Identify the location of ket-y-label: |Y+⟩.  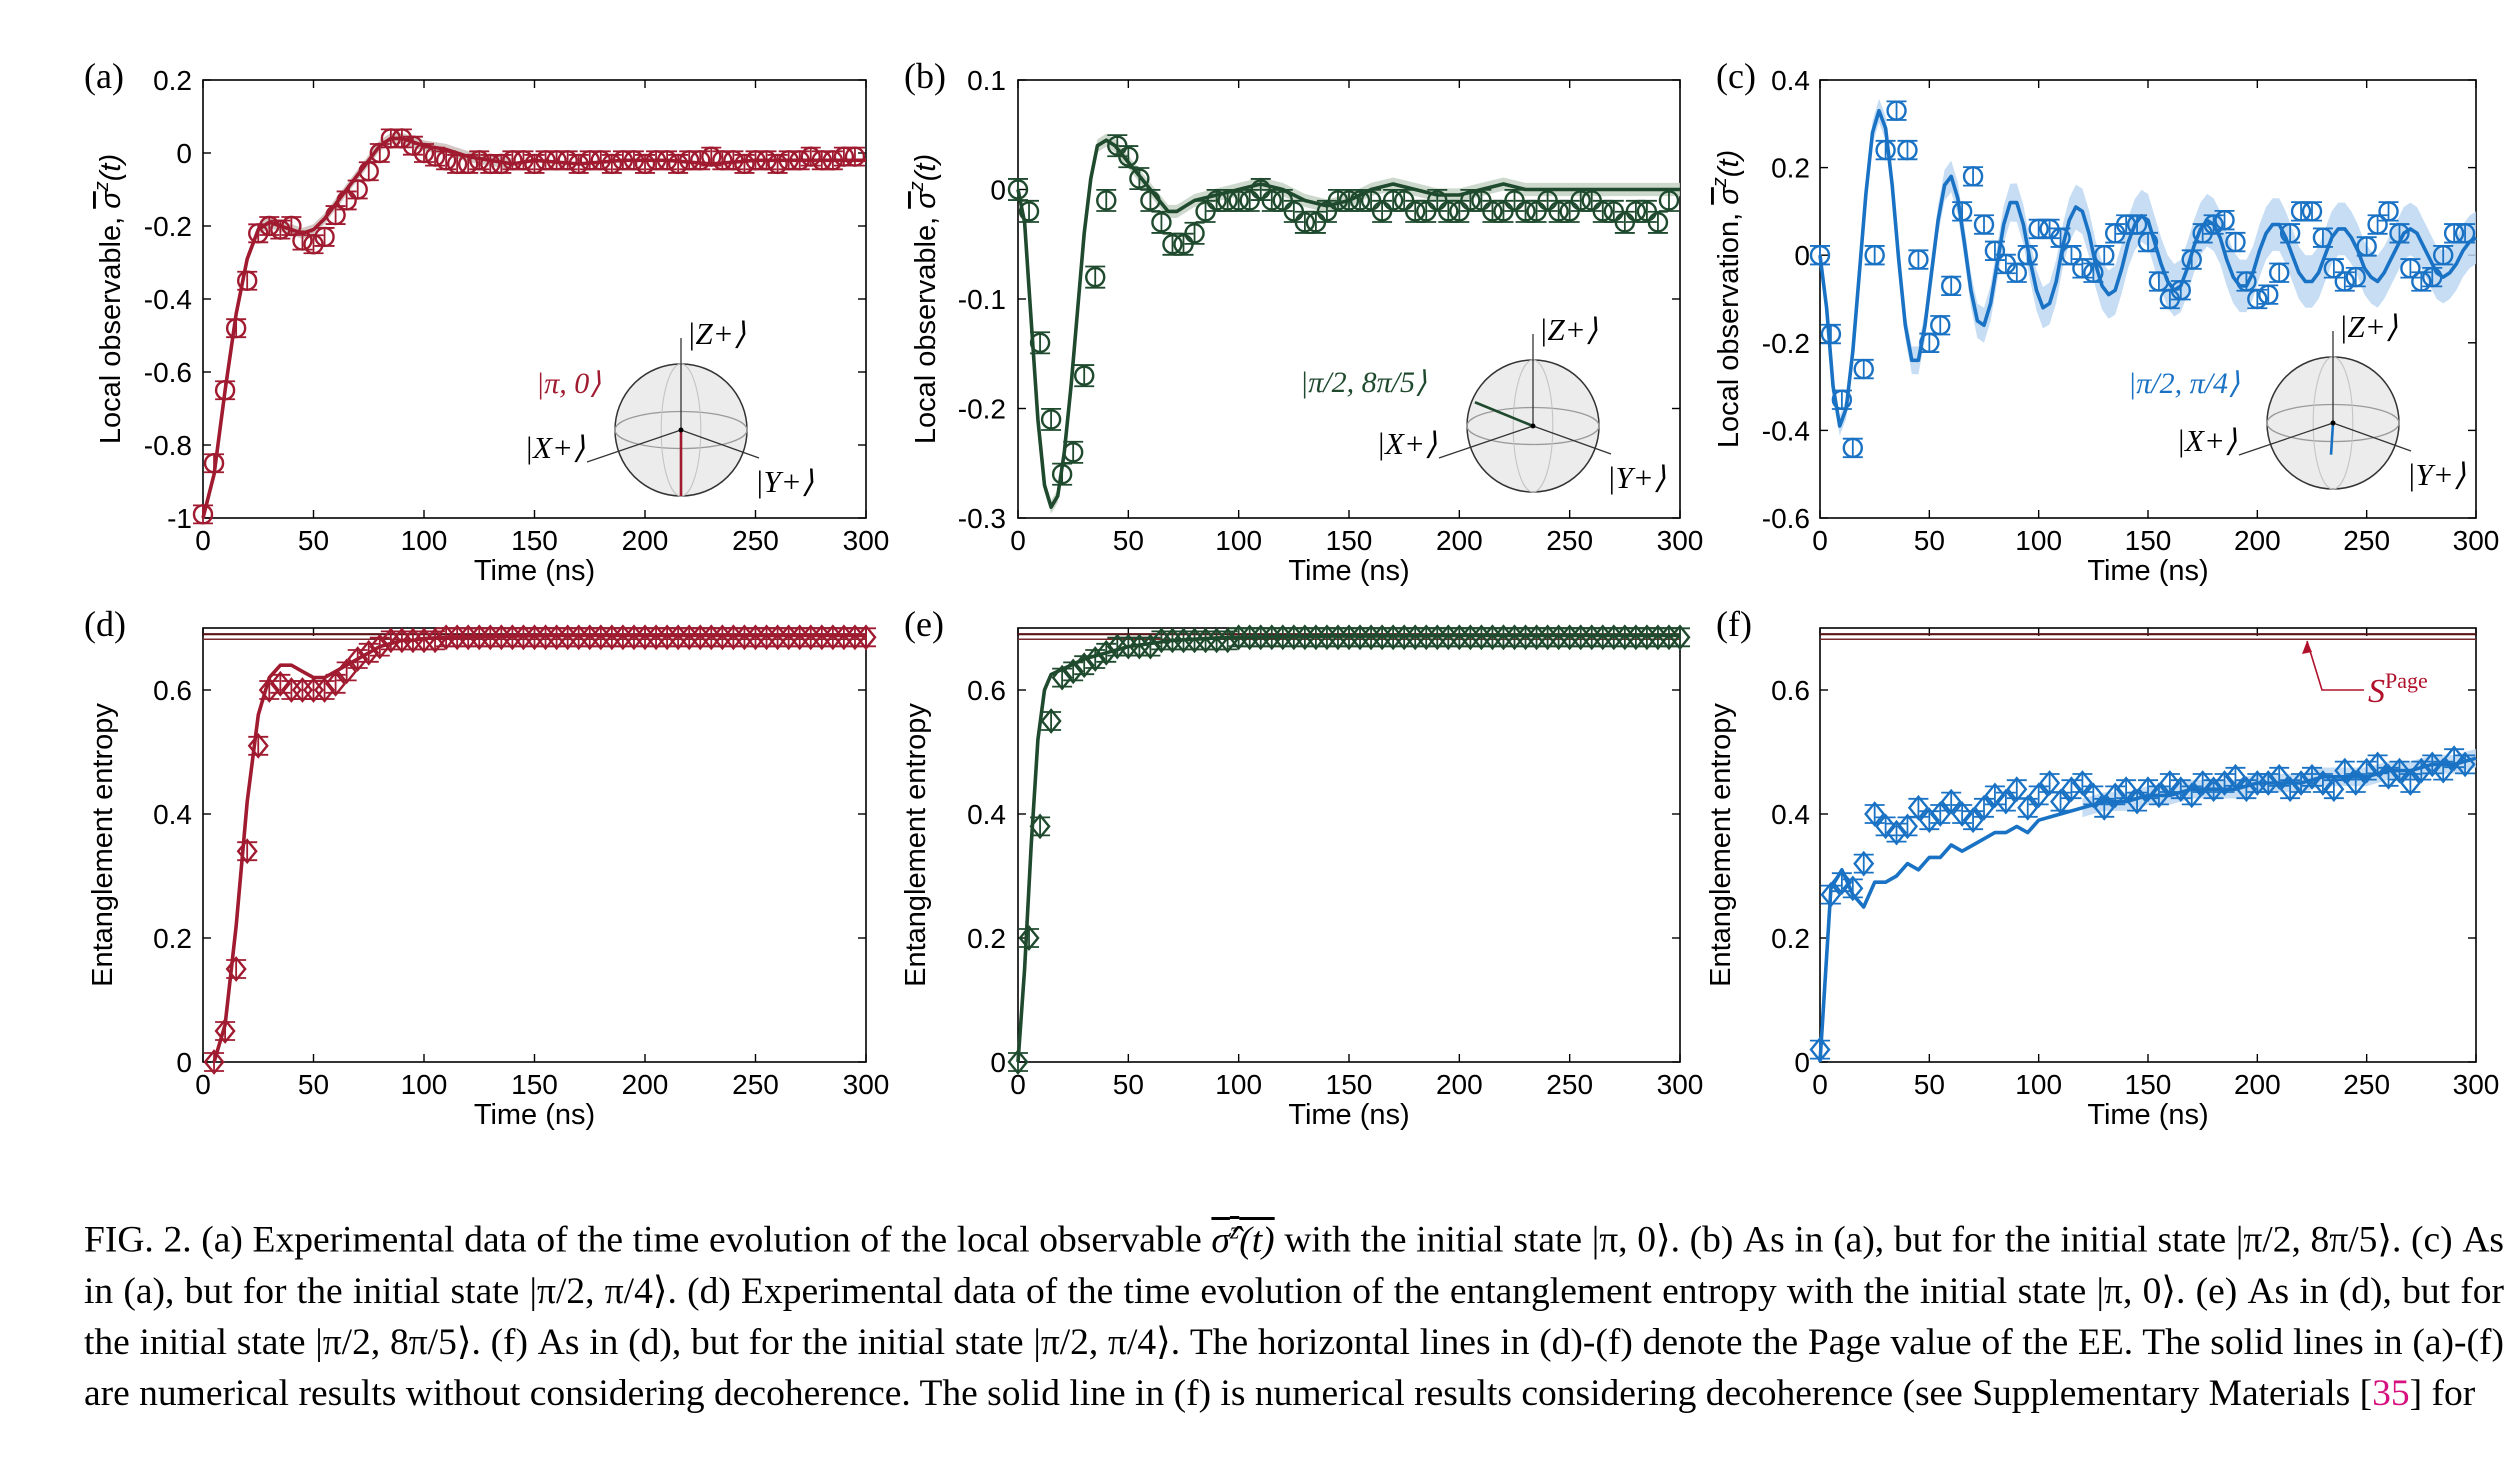
(784, 481).